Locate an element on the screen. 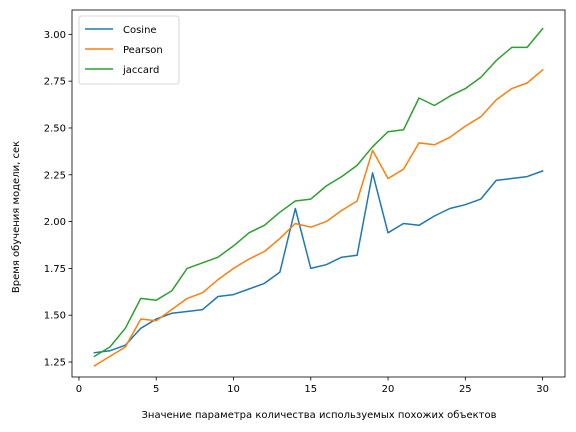  x-axis-ticks: 0 5 10 15 20 25 30 is located at coordinates (312, 386).